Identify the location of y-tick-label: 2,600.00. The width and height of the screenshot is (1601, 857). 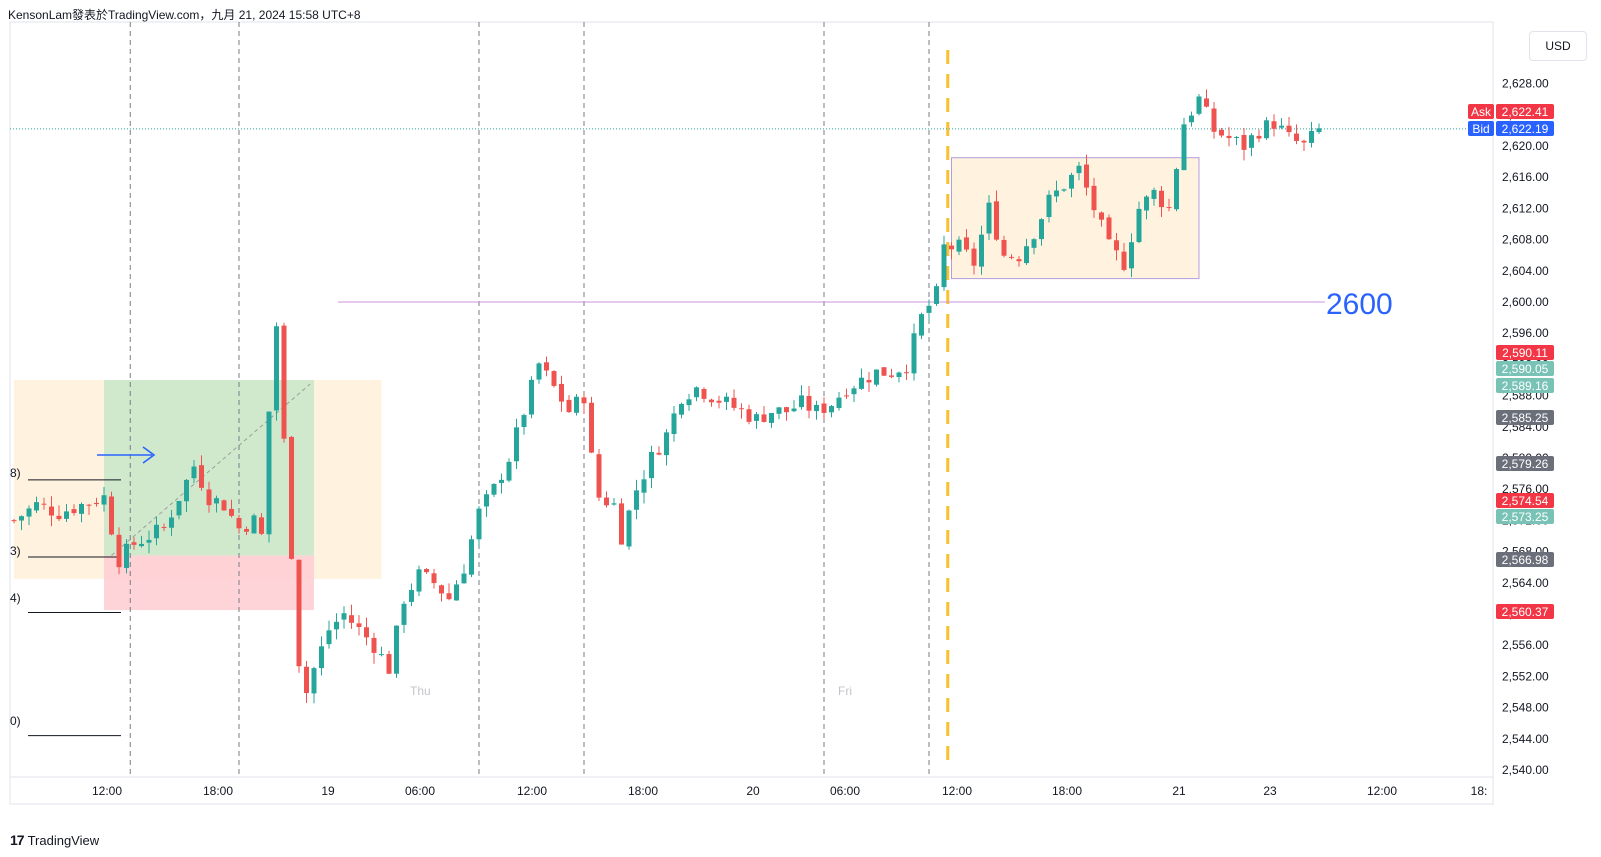
(1525, 302).